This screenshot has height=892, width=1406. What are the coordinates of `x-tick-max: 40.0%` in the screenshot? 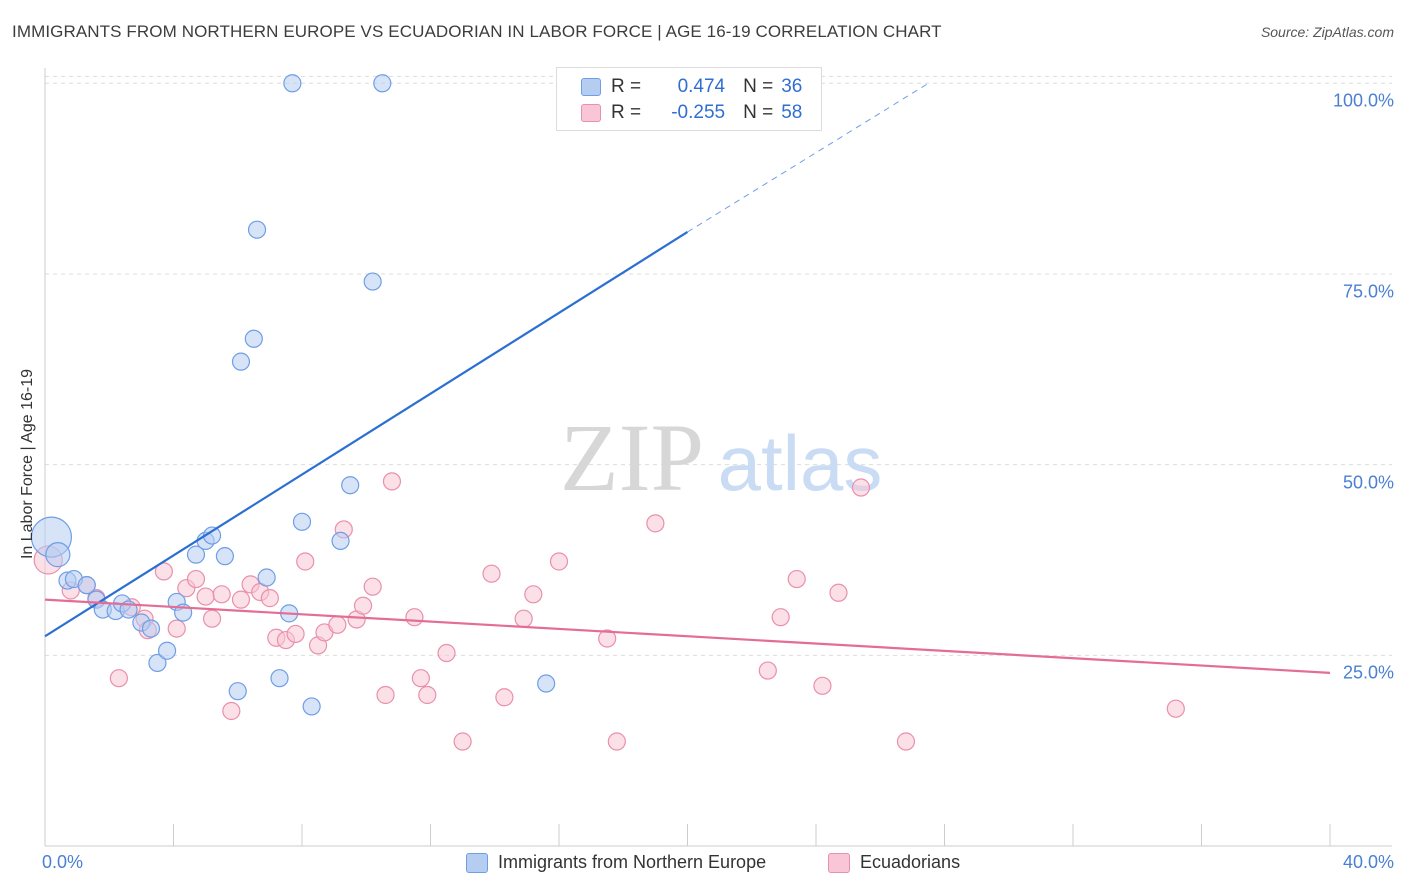 It's located at (1368, 862).